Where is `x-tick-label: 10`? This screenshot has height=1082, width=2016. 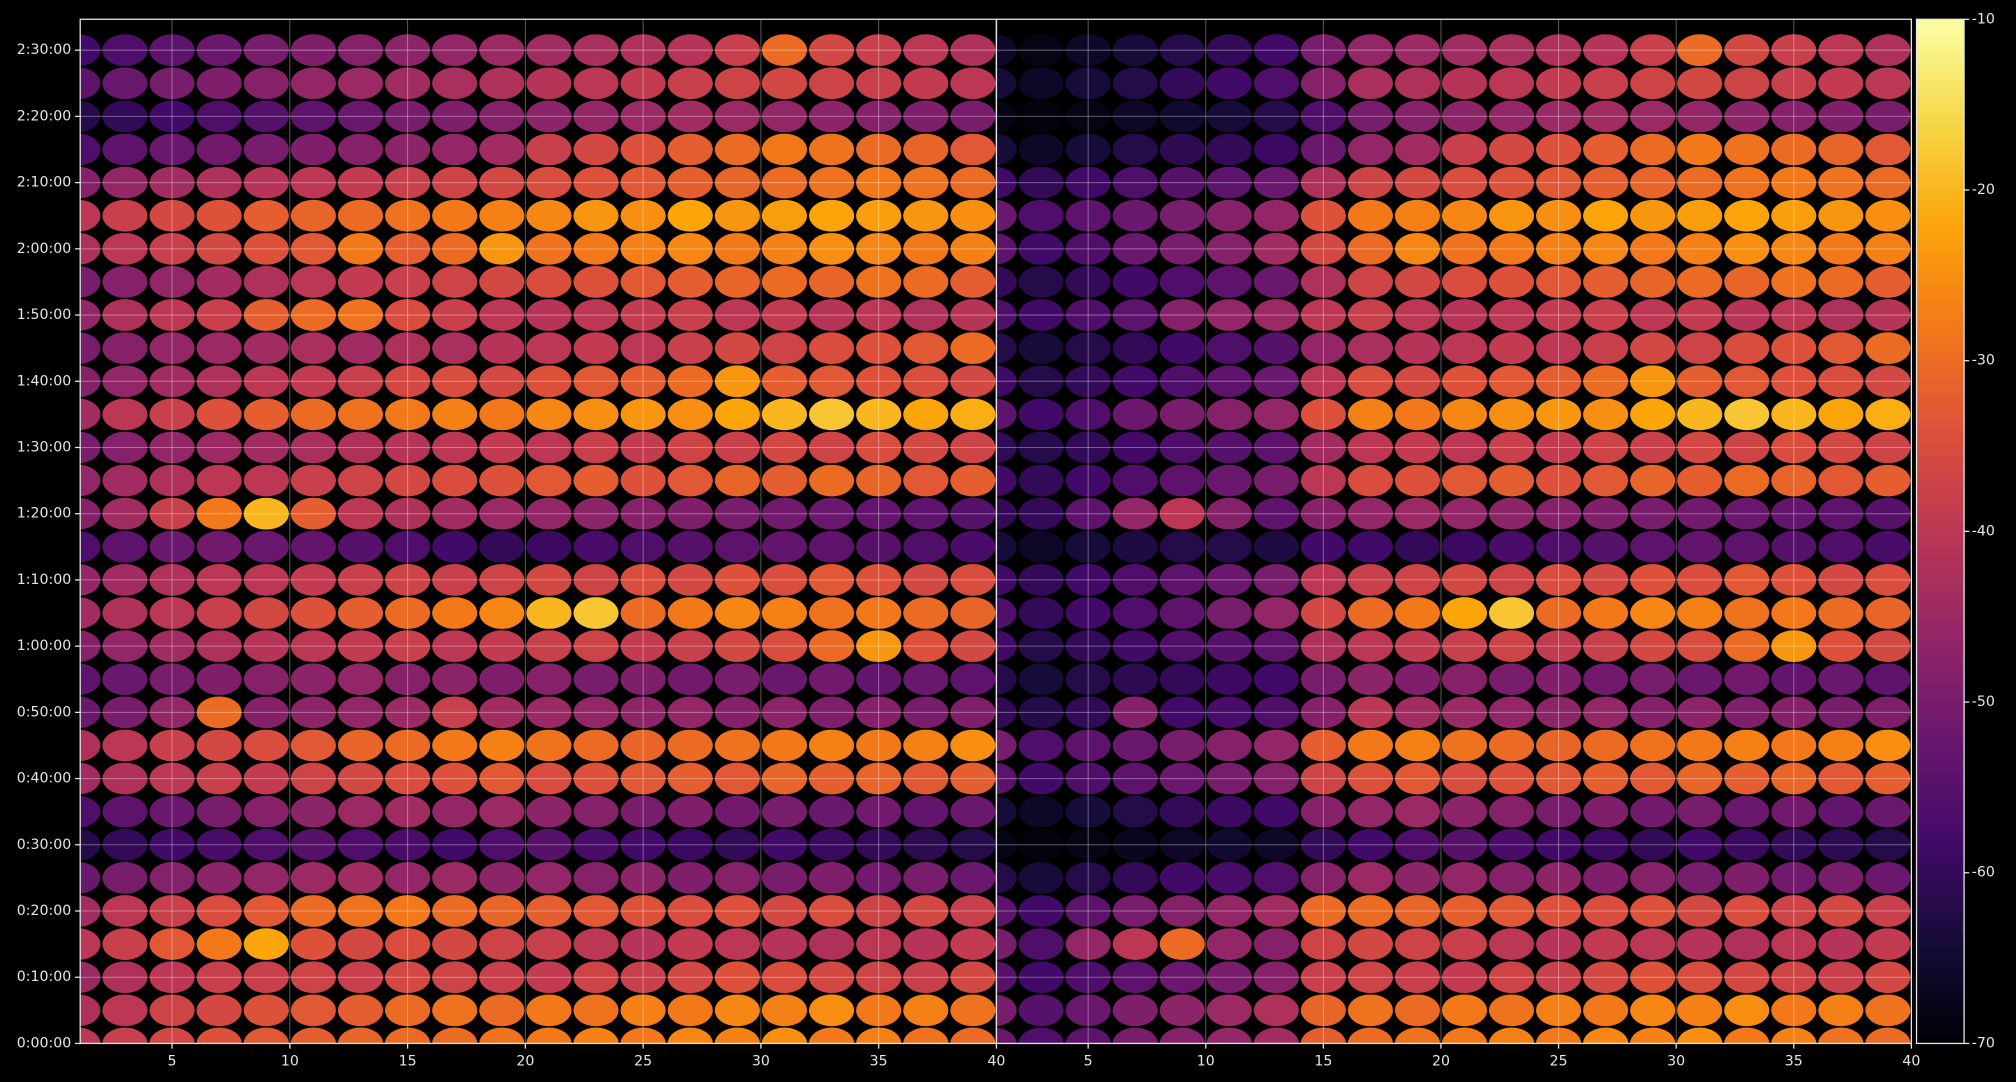 x-tick-label: 10 is located at coordinates (1206, 1061).